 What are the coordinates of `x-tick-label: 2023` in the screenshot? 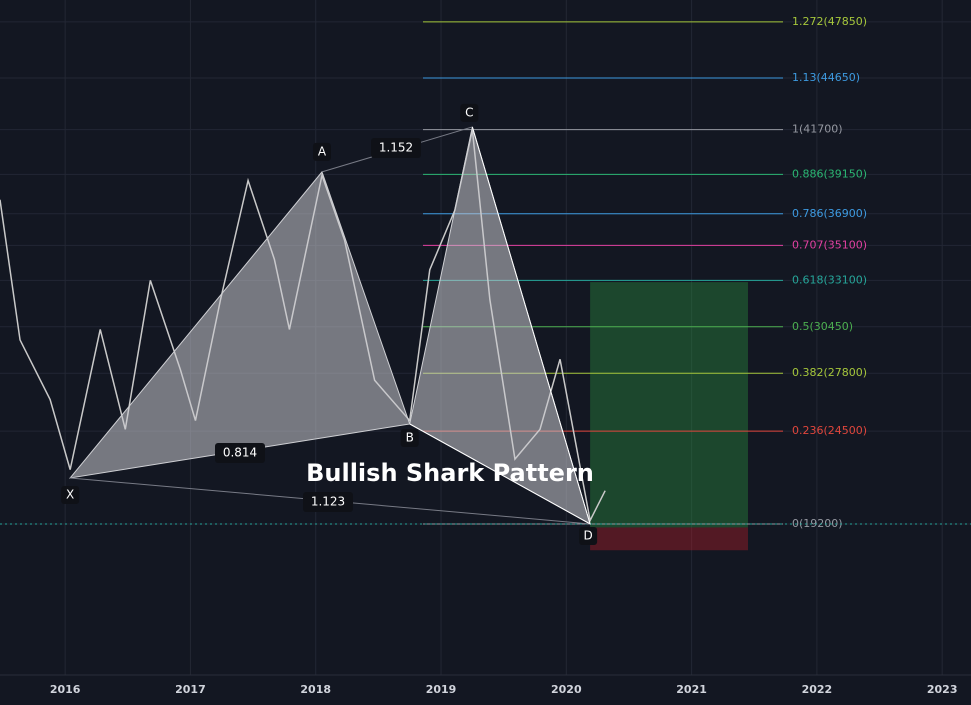 It's located at (942, 689).